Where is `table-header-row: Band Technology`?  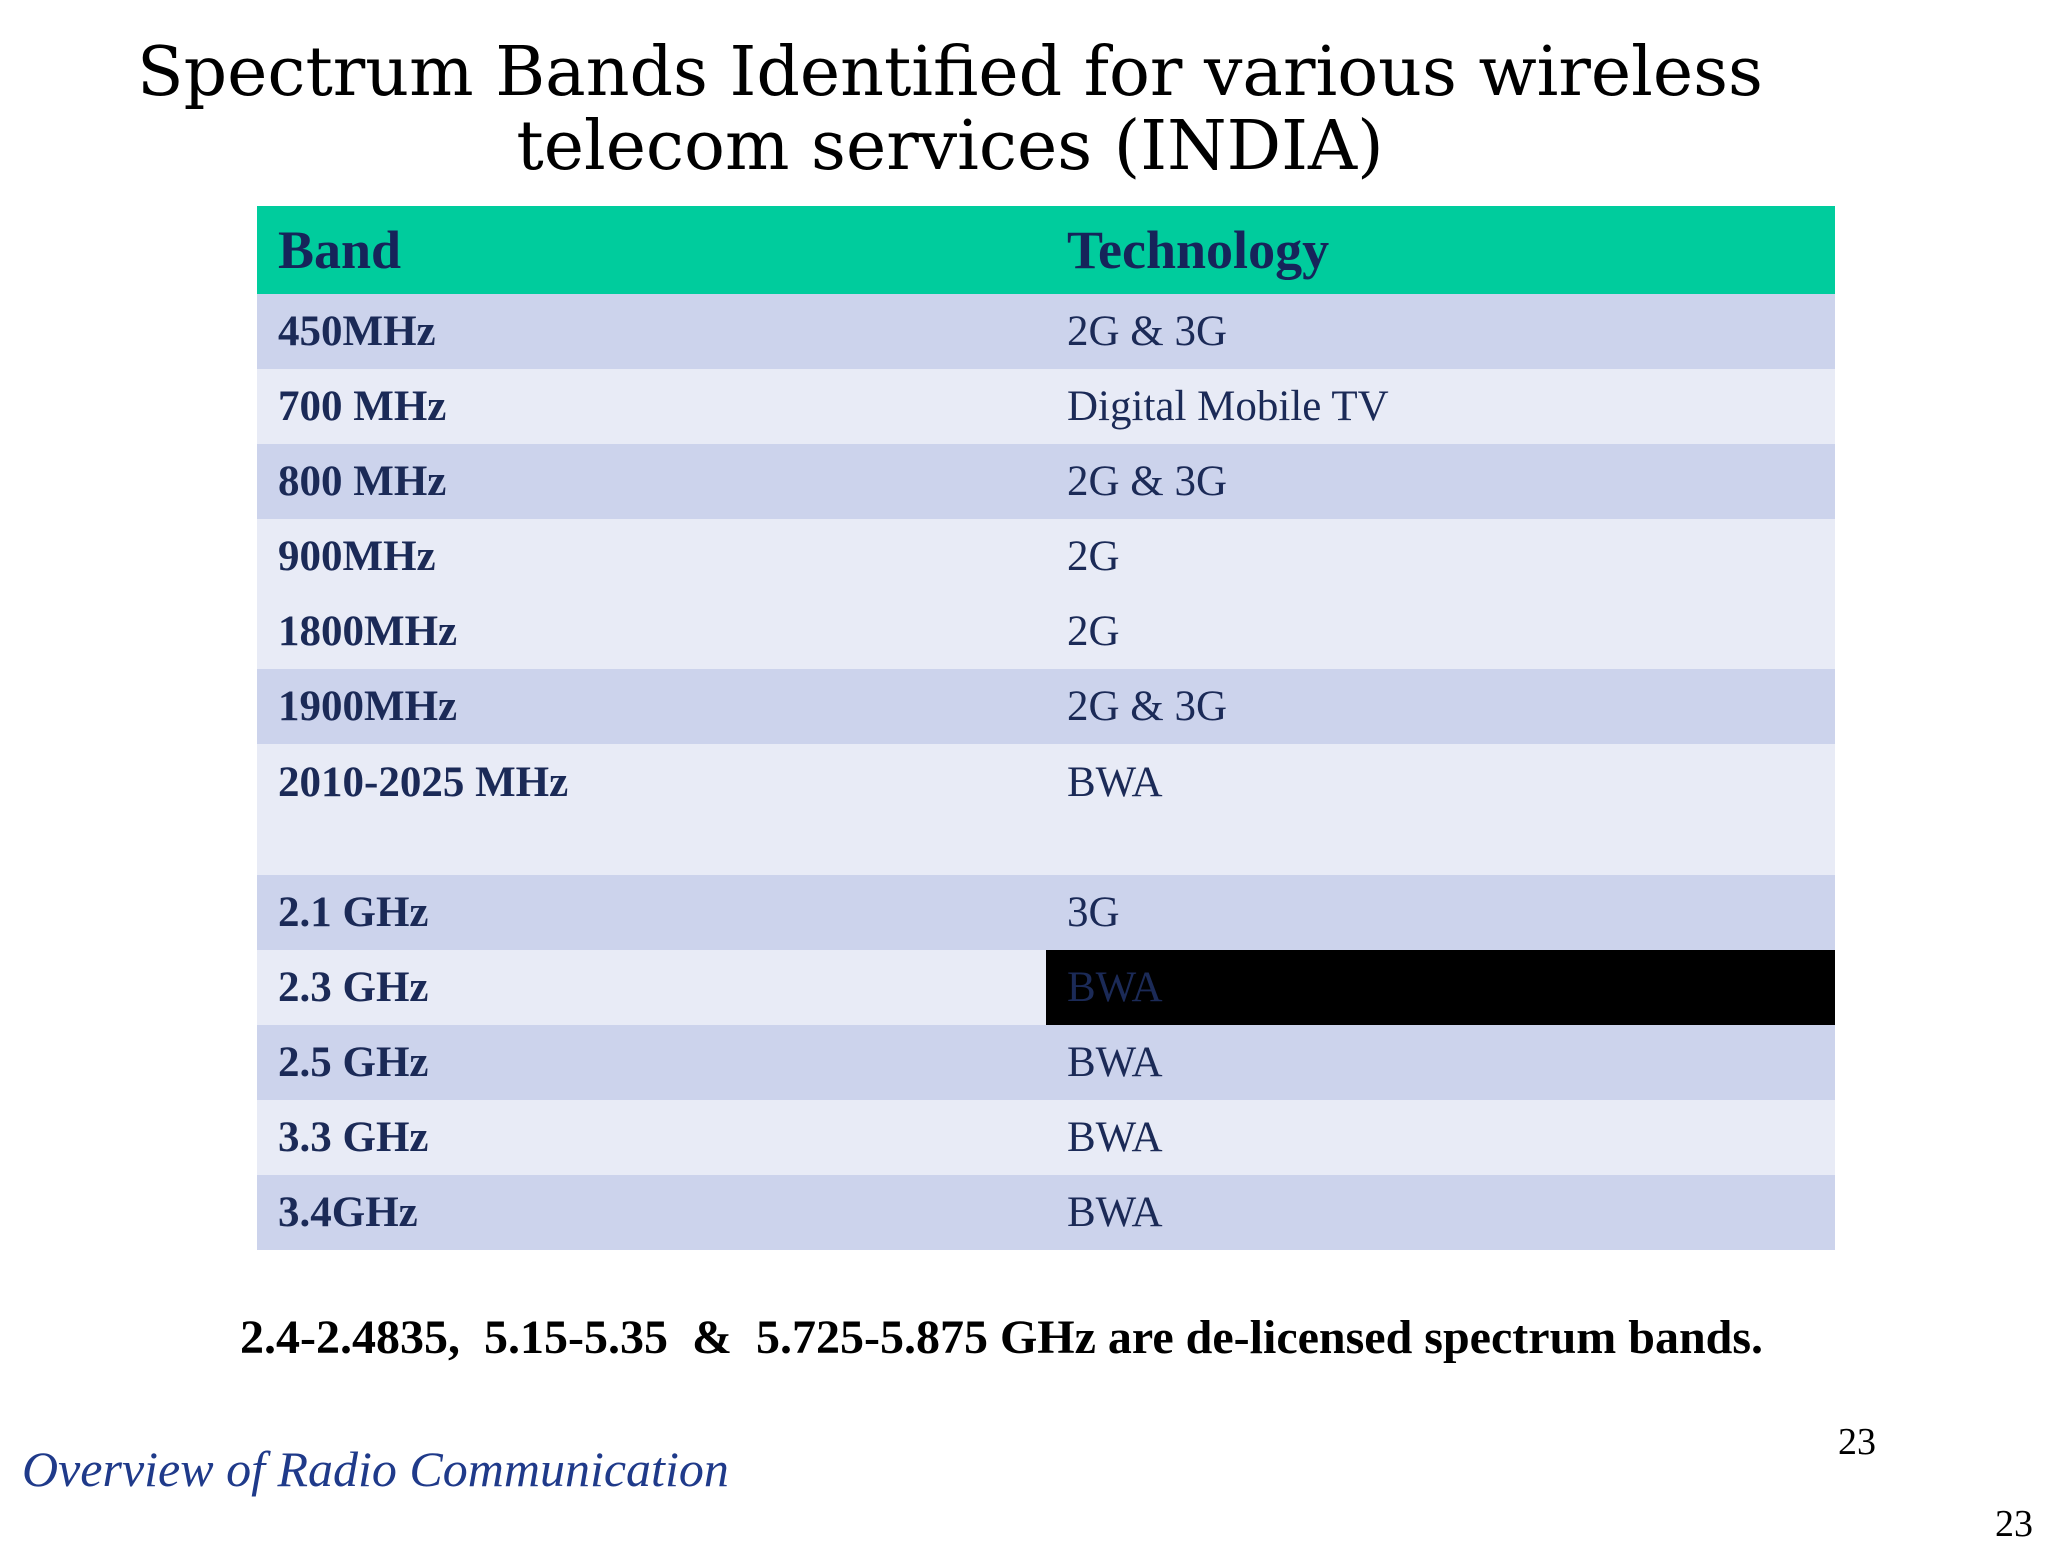 table-header-row: Band Technology is located at coordinates (1046, 250).